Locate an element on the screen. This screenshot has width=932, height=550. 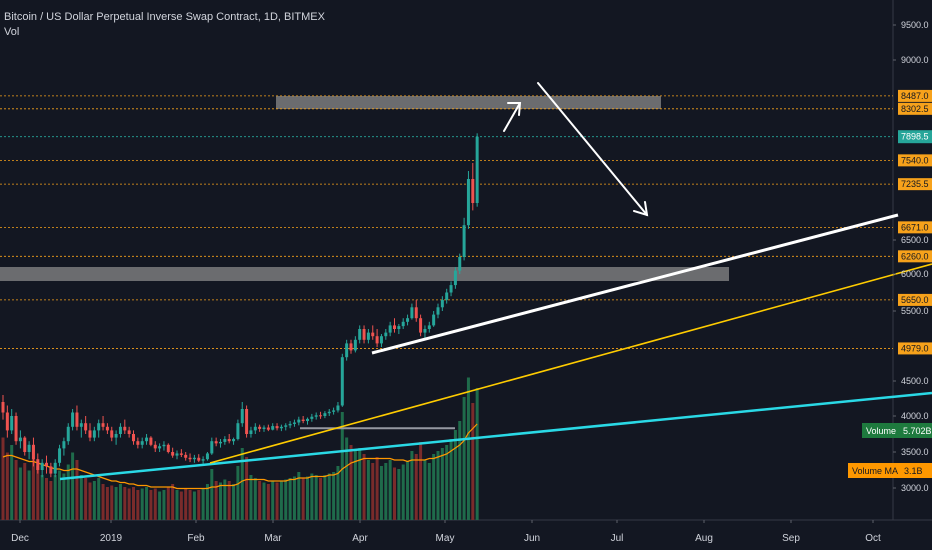
price-tick-label: 9000.0 is located at coordinates (915, 60).